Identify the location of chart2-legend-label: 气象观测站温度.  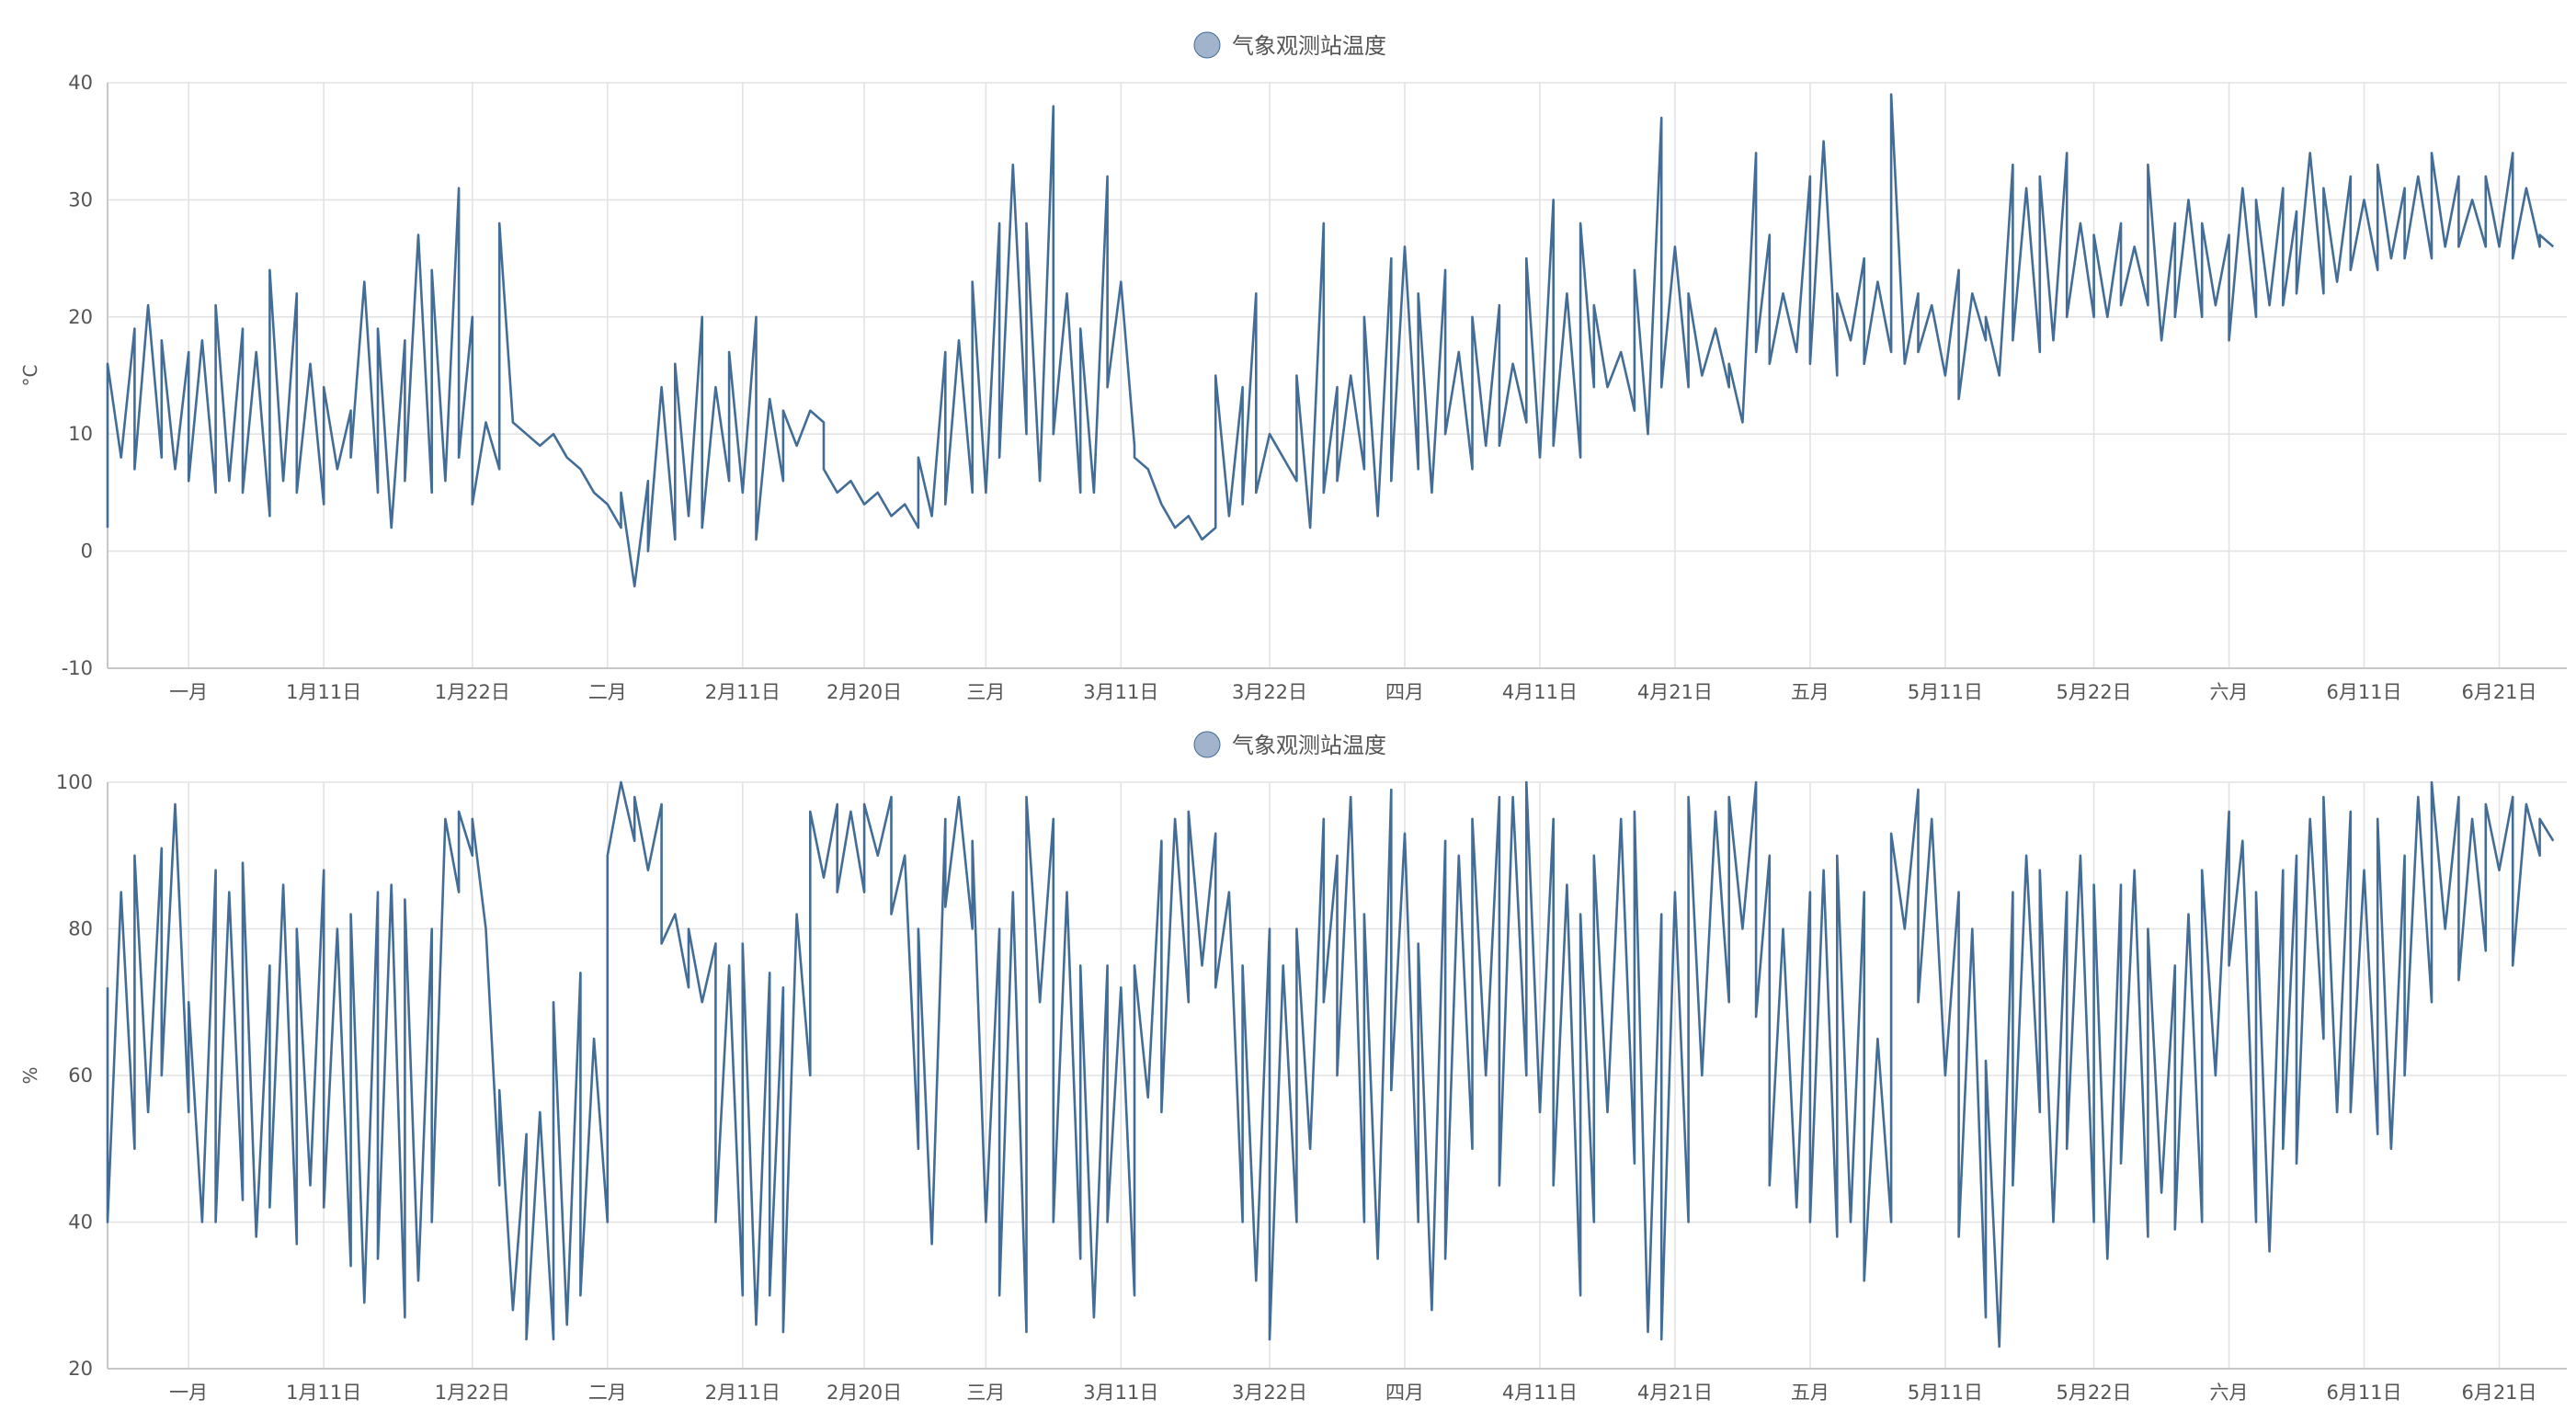
(1309, 745).